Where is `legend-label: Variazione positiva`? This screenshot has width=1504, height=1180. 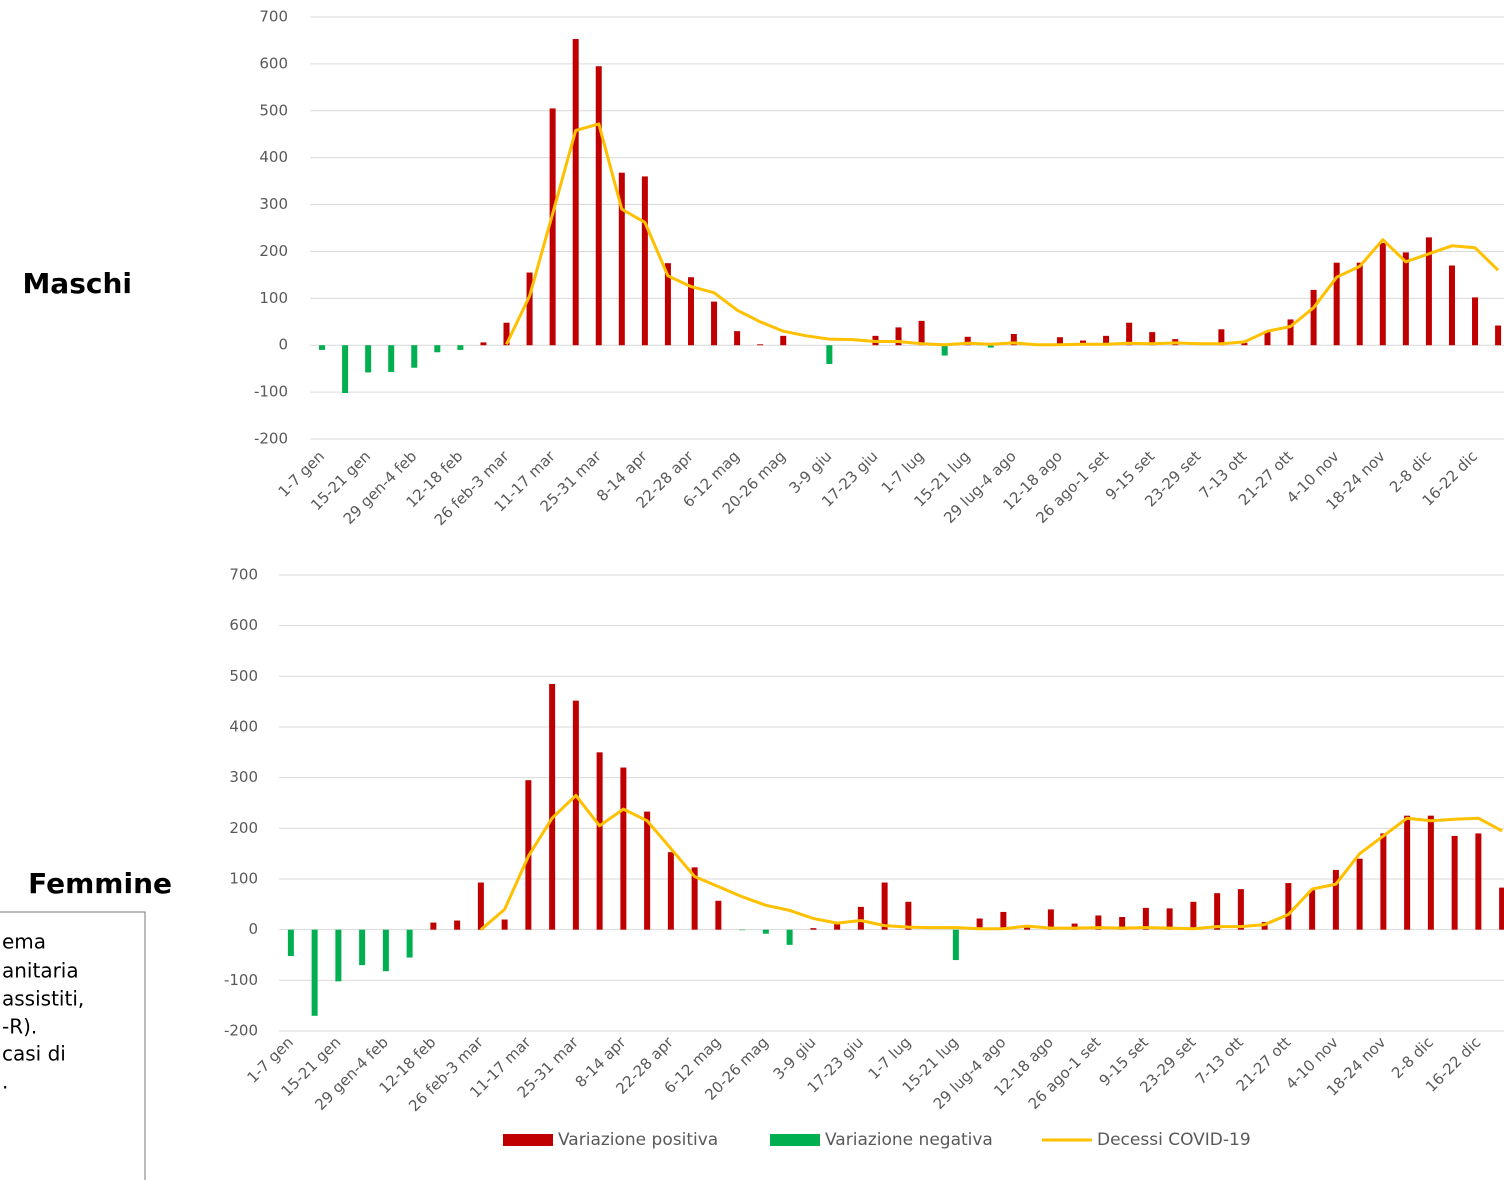 legend-label: Variazione positiva is located at coordinates (638, 1140).